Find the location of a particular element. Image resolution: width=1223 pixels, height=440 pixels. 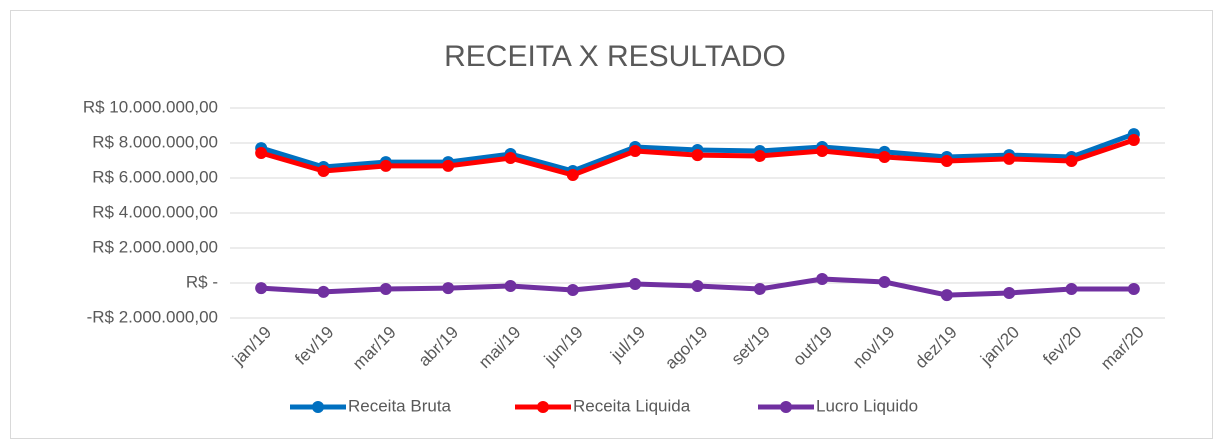

y-tick-label: R$ 10.000.000,00 is located at coordinates (150, 106).